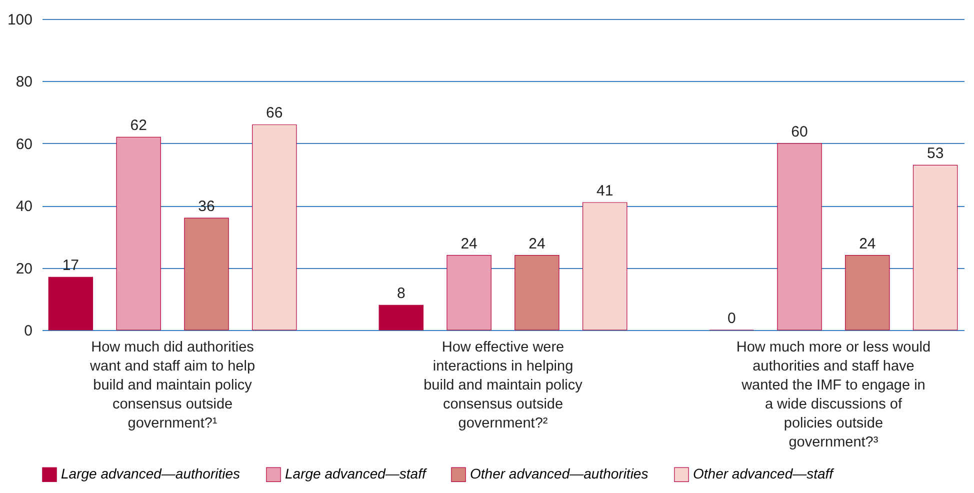 The height and width of the screenshot is (493, 974). What do you see at coordinates (172, 386) in the screenshot?
I see `x-tick-label: How much did authorities want and staff aim to help build and maintain policy consensus outside government?¹` at bounding box center [172, 386].